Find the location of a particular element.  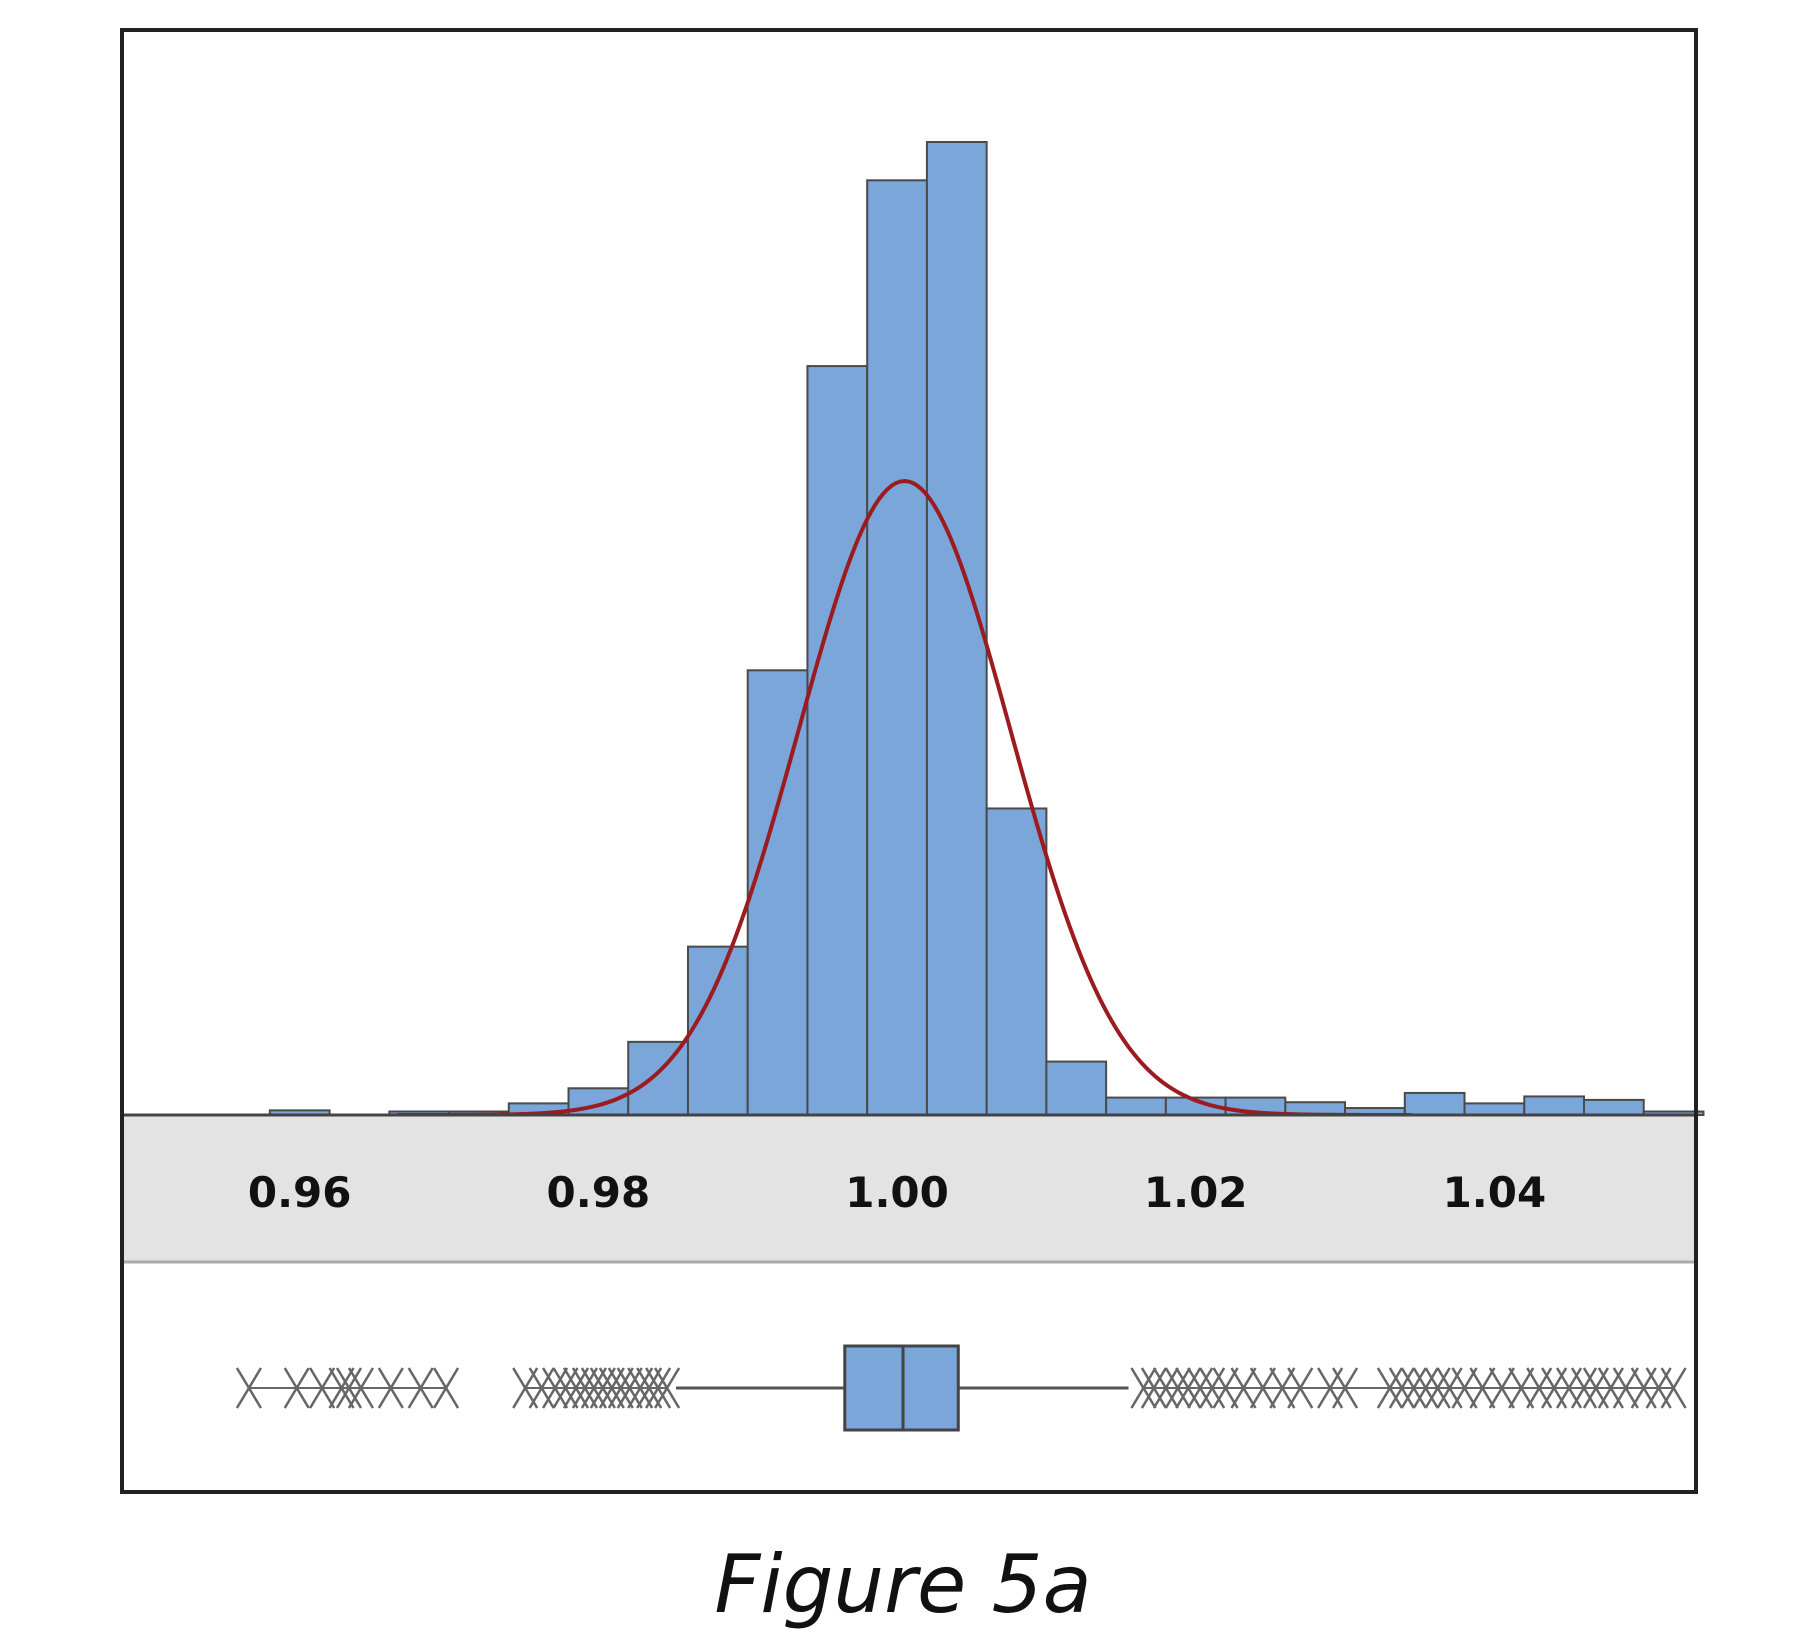

x-axis-band is located at coordinates (909, 1188).